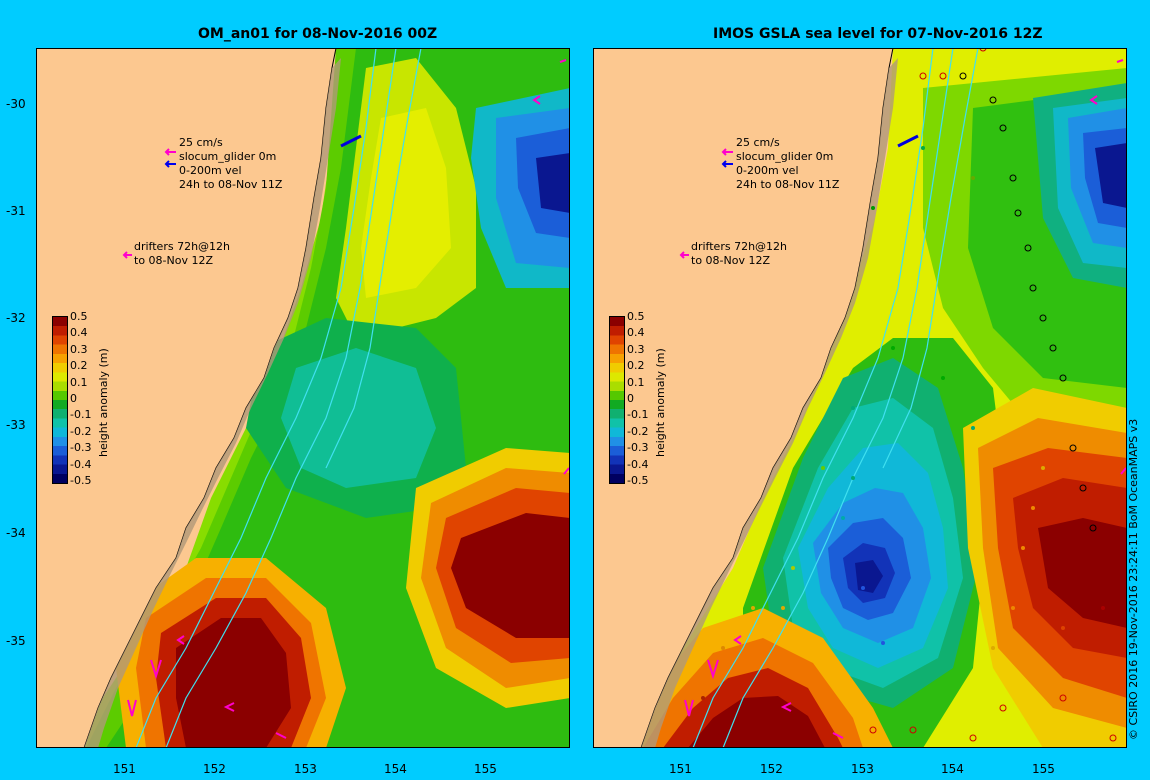 This screenshot has height=780, width=1150. Describe the element at coordinates (16, 211) in the screenshot. I see `lat-tick-label: -31` at that location.